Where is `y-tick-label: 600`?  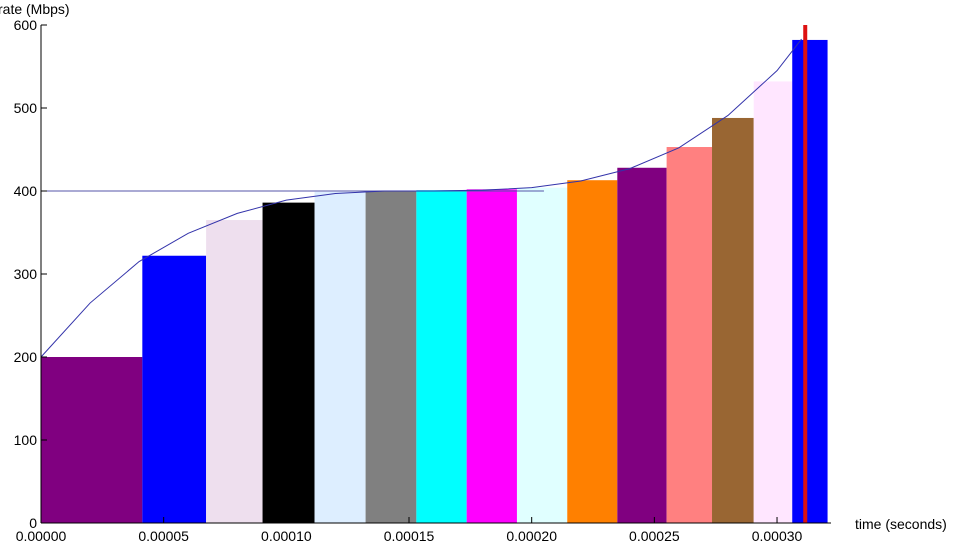 y-tick-label: 600 is located at coordinates (26, 25).